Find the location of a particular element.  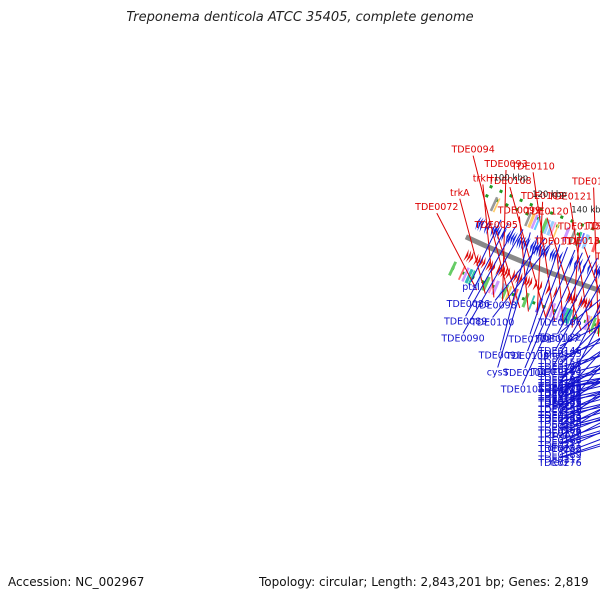

gene-label-reverse: TDE0164 is located at coordinates (559, 372).